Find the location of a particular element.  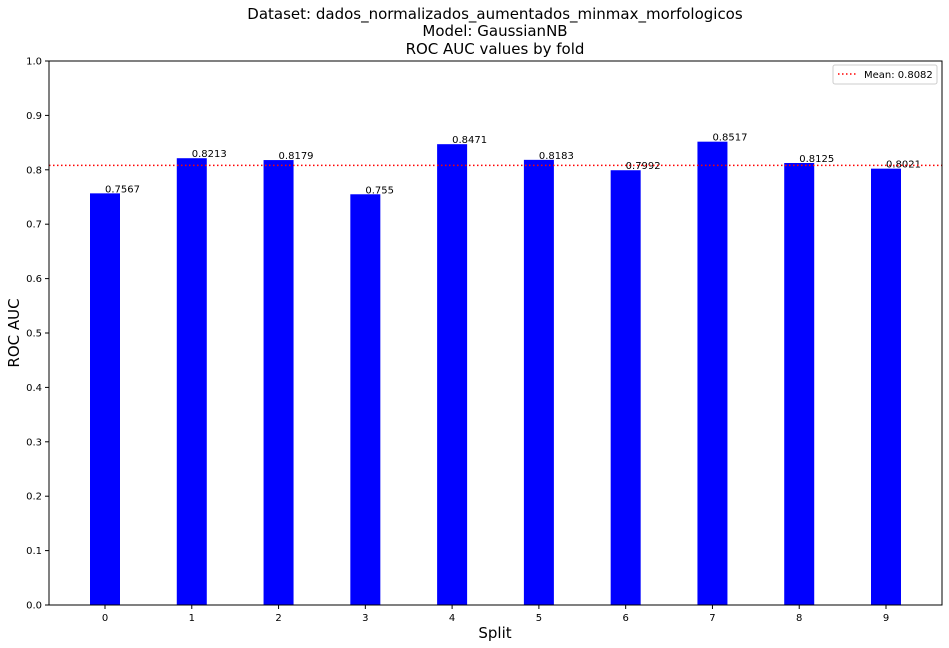

title-line-model: Model: GaussianNB is located at coordinates (494, 31).